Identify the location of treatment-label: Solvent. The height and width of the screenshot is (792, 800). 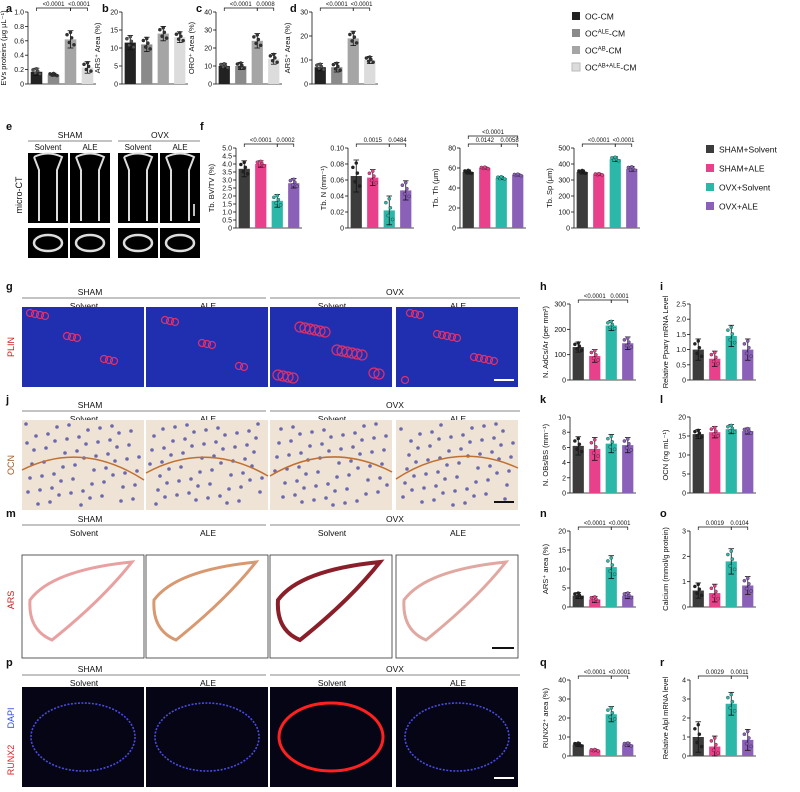
(48, 147).